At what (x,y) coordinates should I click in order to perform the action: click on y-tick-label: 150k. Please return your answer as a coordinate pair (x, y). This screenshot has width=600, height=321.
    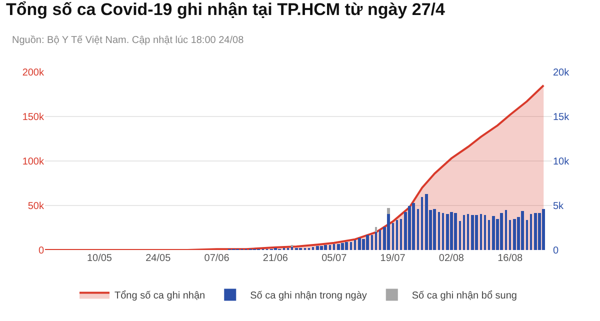
    Looking at the image, I should click on (33, 117).